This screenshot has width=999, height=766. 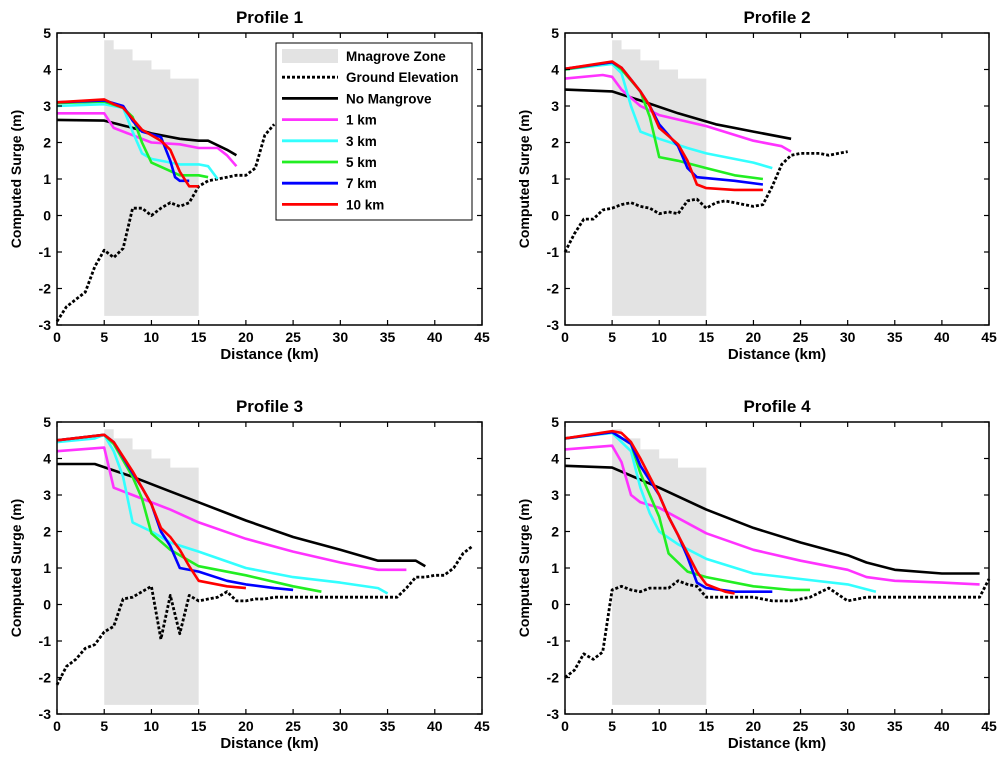 What do you see at coordinates (365, 204) in the screenshot?
I see `legend-label-km10: 10 km` at bounding box center [365, 204].